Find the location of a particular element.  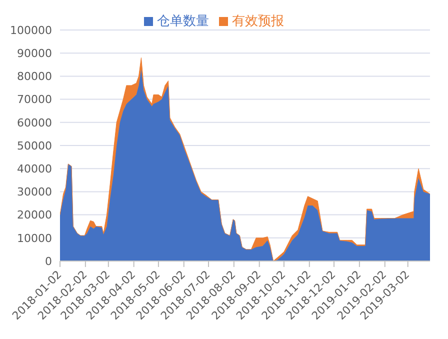

y-tick-label: 90000 is located at coordinates (34, 53).